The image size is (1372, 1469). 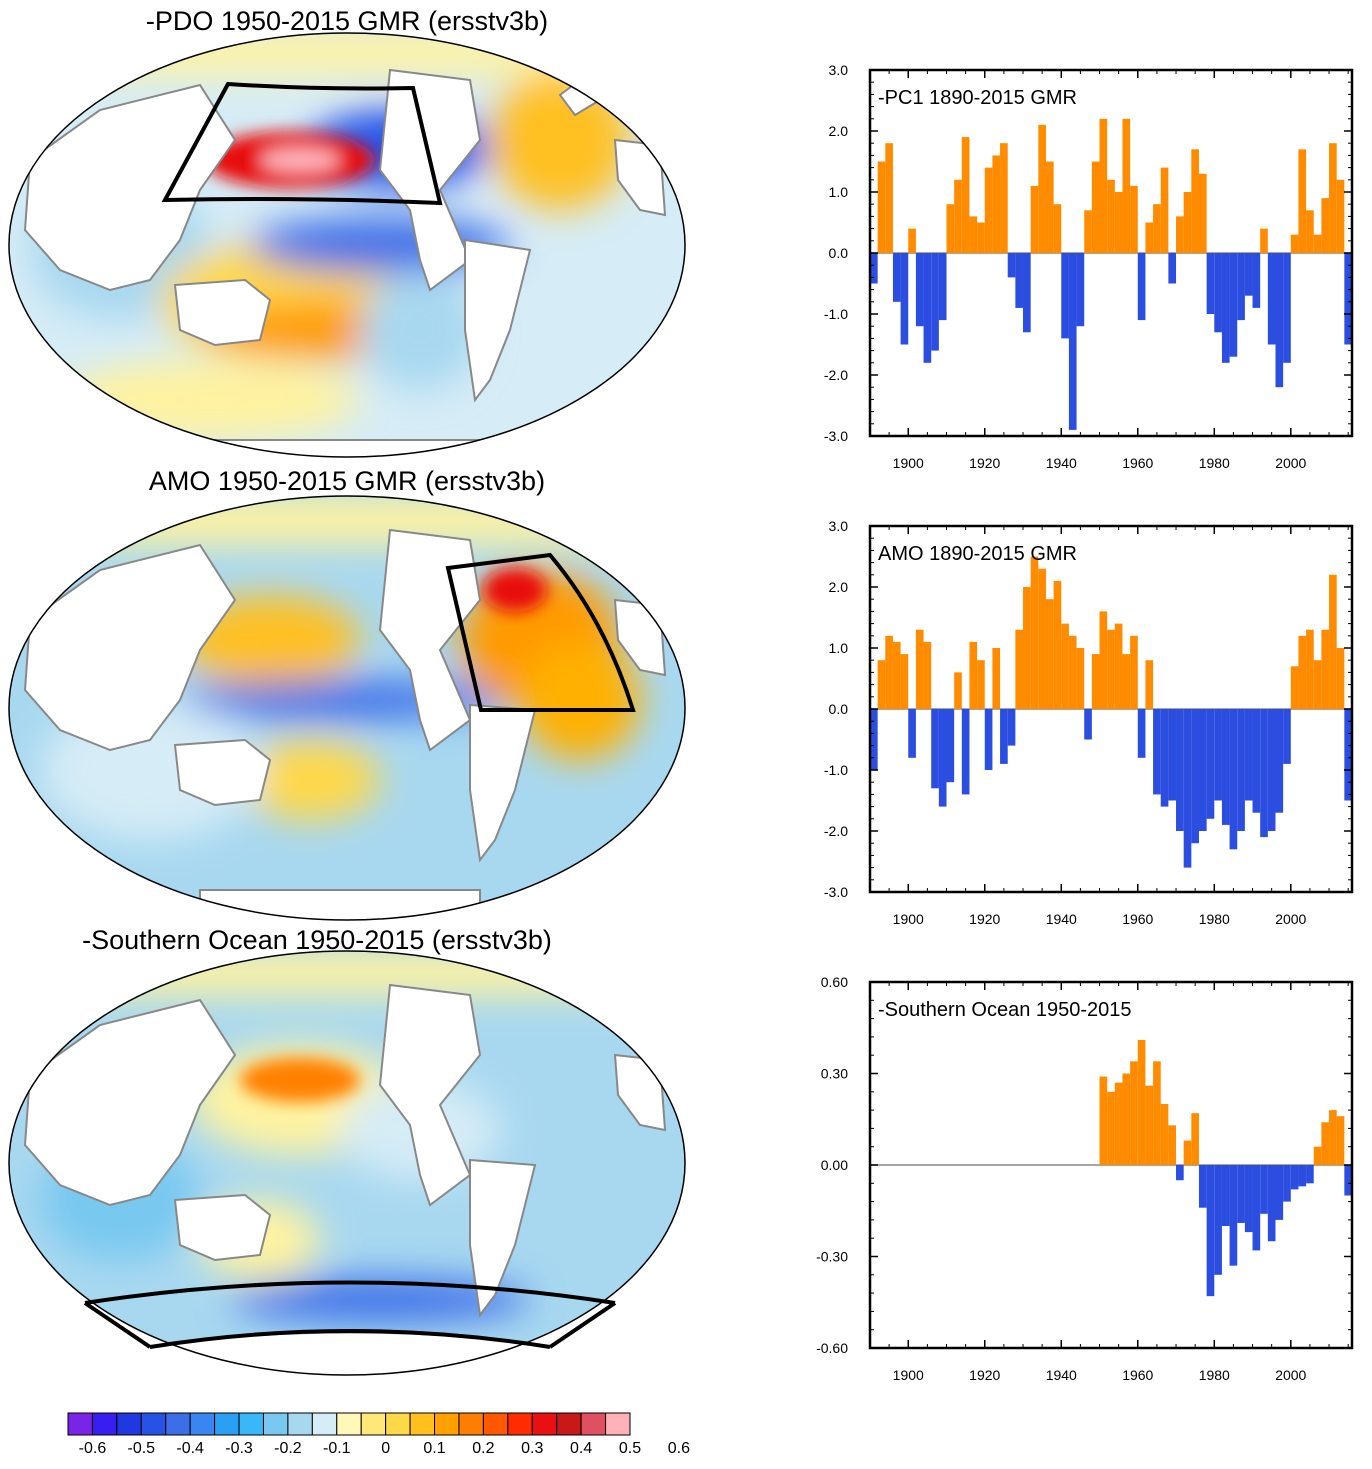 I want to click on colorbar-label: -0.6, so click(x=93, y=1448).